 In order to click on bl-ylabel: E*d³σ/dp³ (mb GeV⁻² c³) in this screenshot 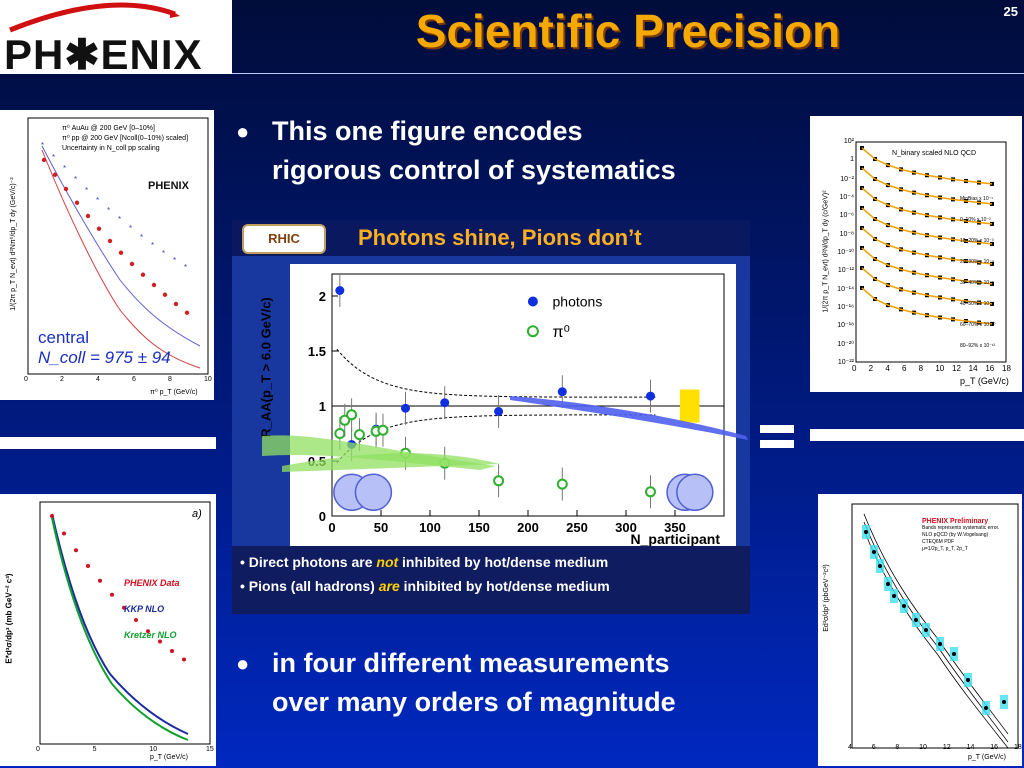, I will do `click(9, 618)`.